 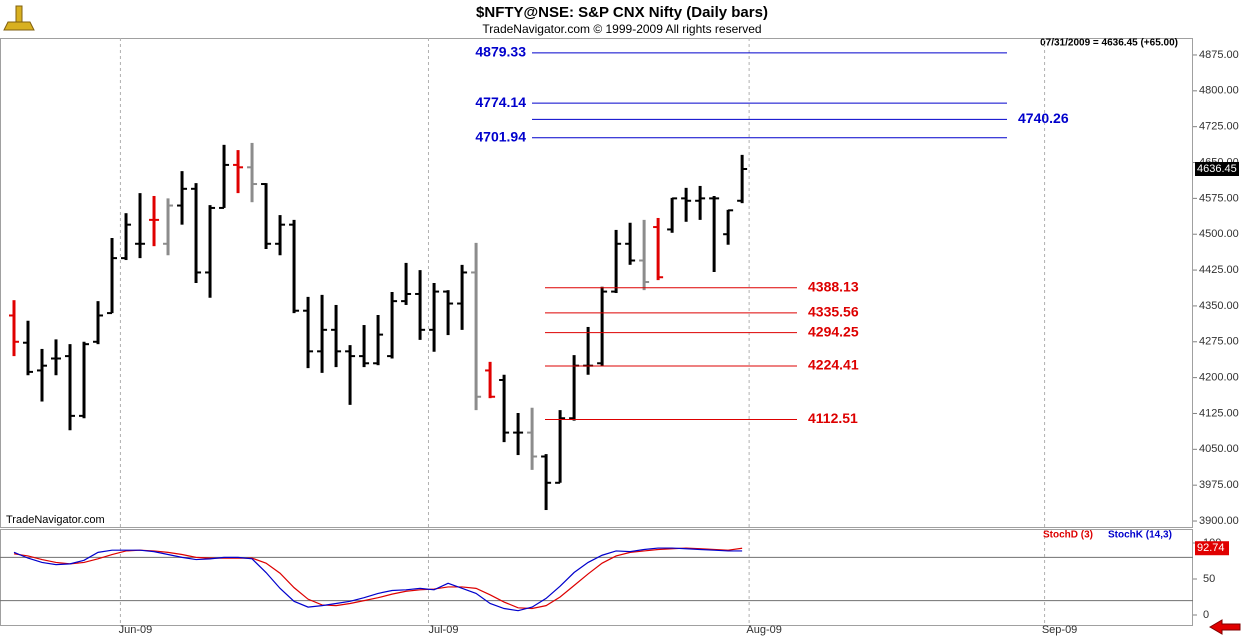 What do you see at coordinates (1043, 118) in the screenshot?
I see `level-label: 4740.26` at bounding box center [1043, 118].